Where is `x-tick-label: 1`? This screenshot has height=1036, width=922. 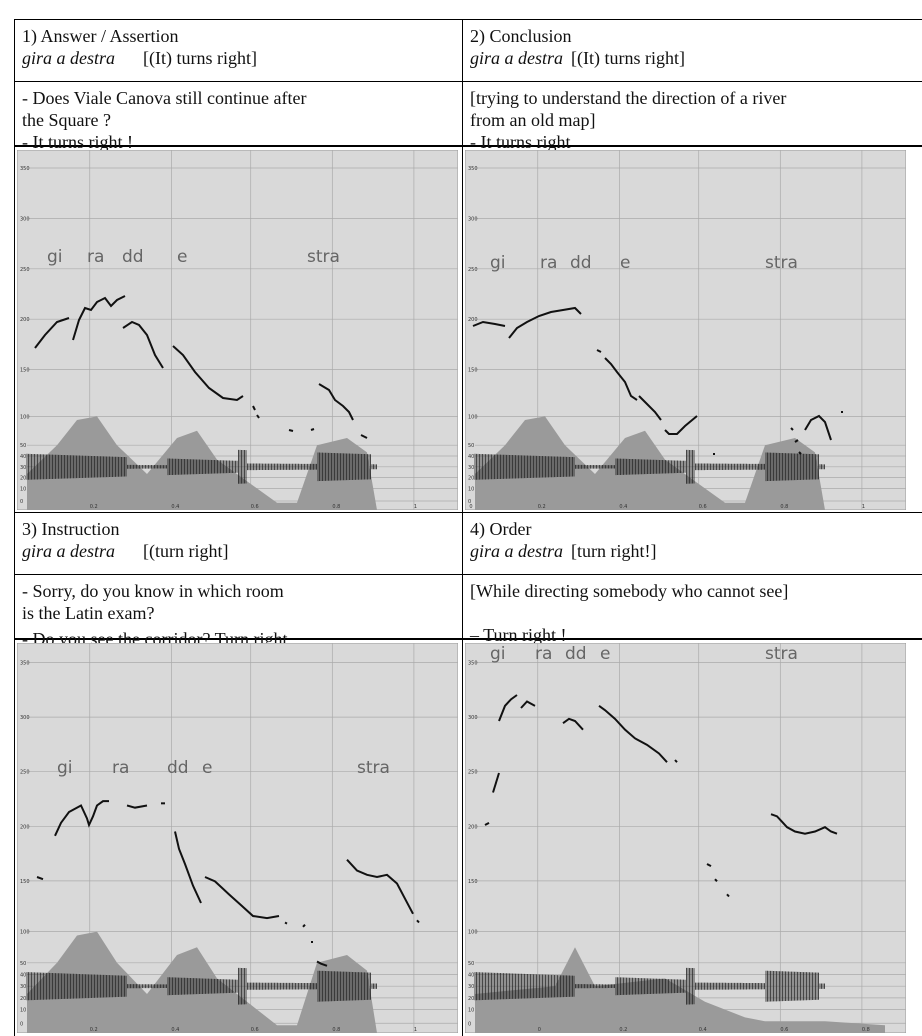
x-tick-label: 1 is located at coordinates (415, 1030).